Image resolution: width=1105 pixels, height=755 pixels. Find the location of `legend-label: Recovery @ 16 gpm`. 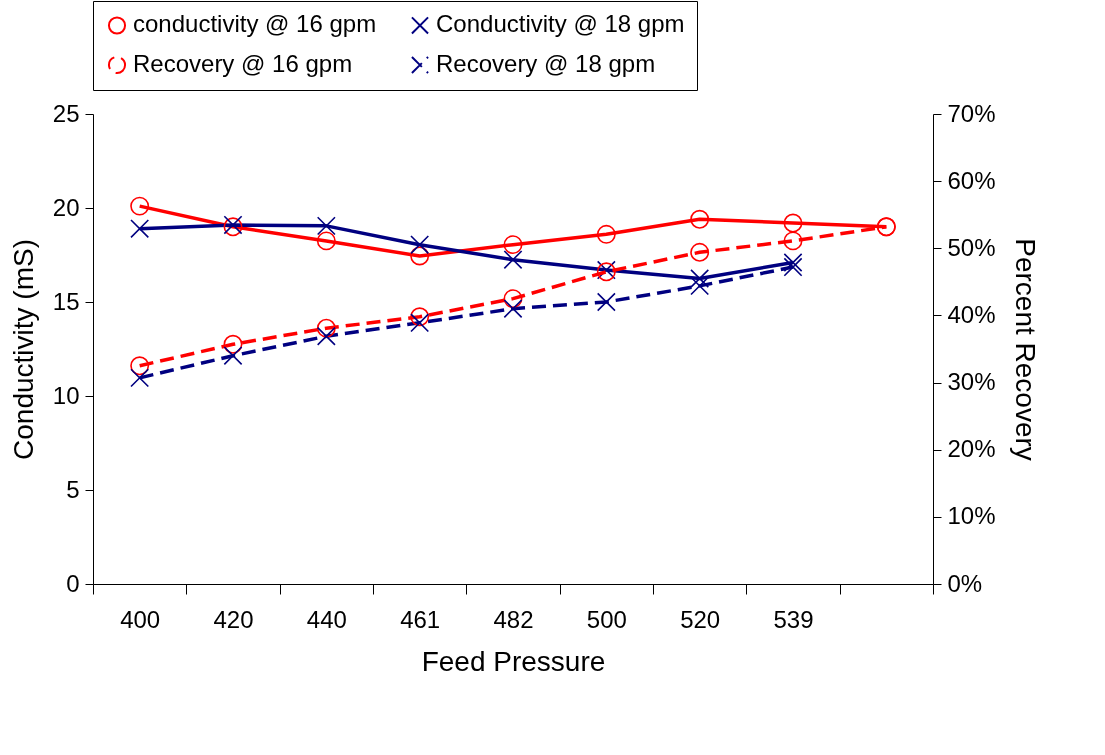

legend-label: Recovery @ 16 gpm is located at coordinates (243, 63).